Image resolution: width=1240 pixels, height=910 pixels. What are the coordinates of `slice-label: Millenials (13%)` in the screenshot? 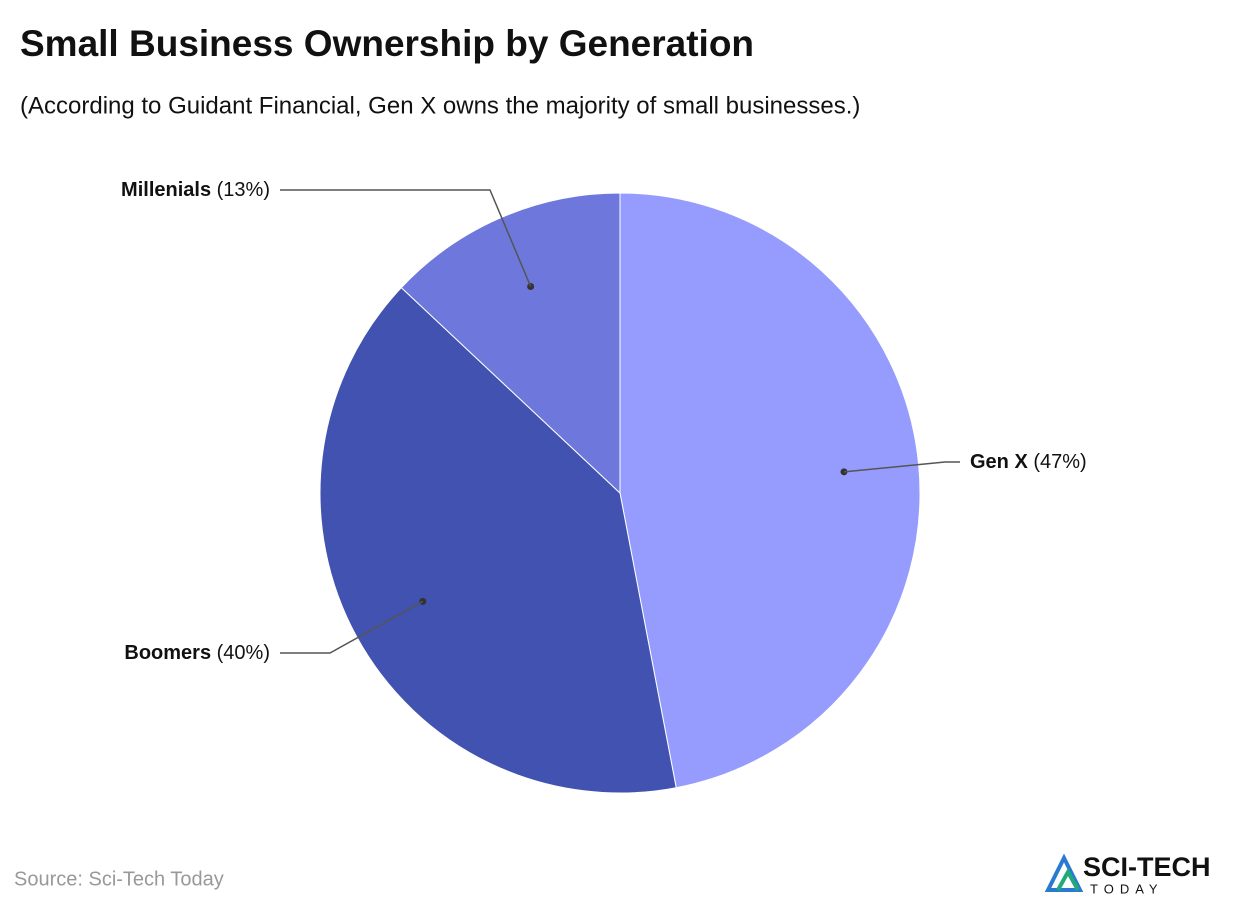 It's located at (195, 190).